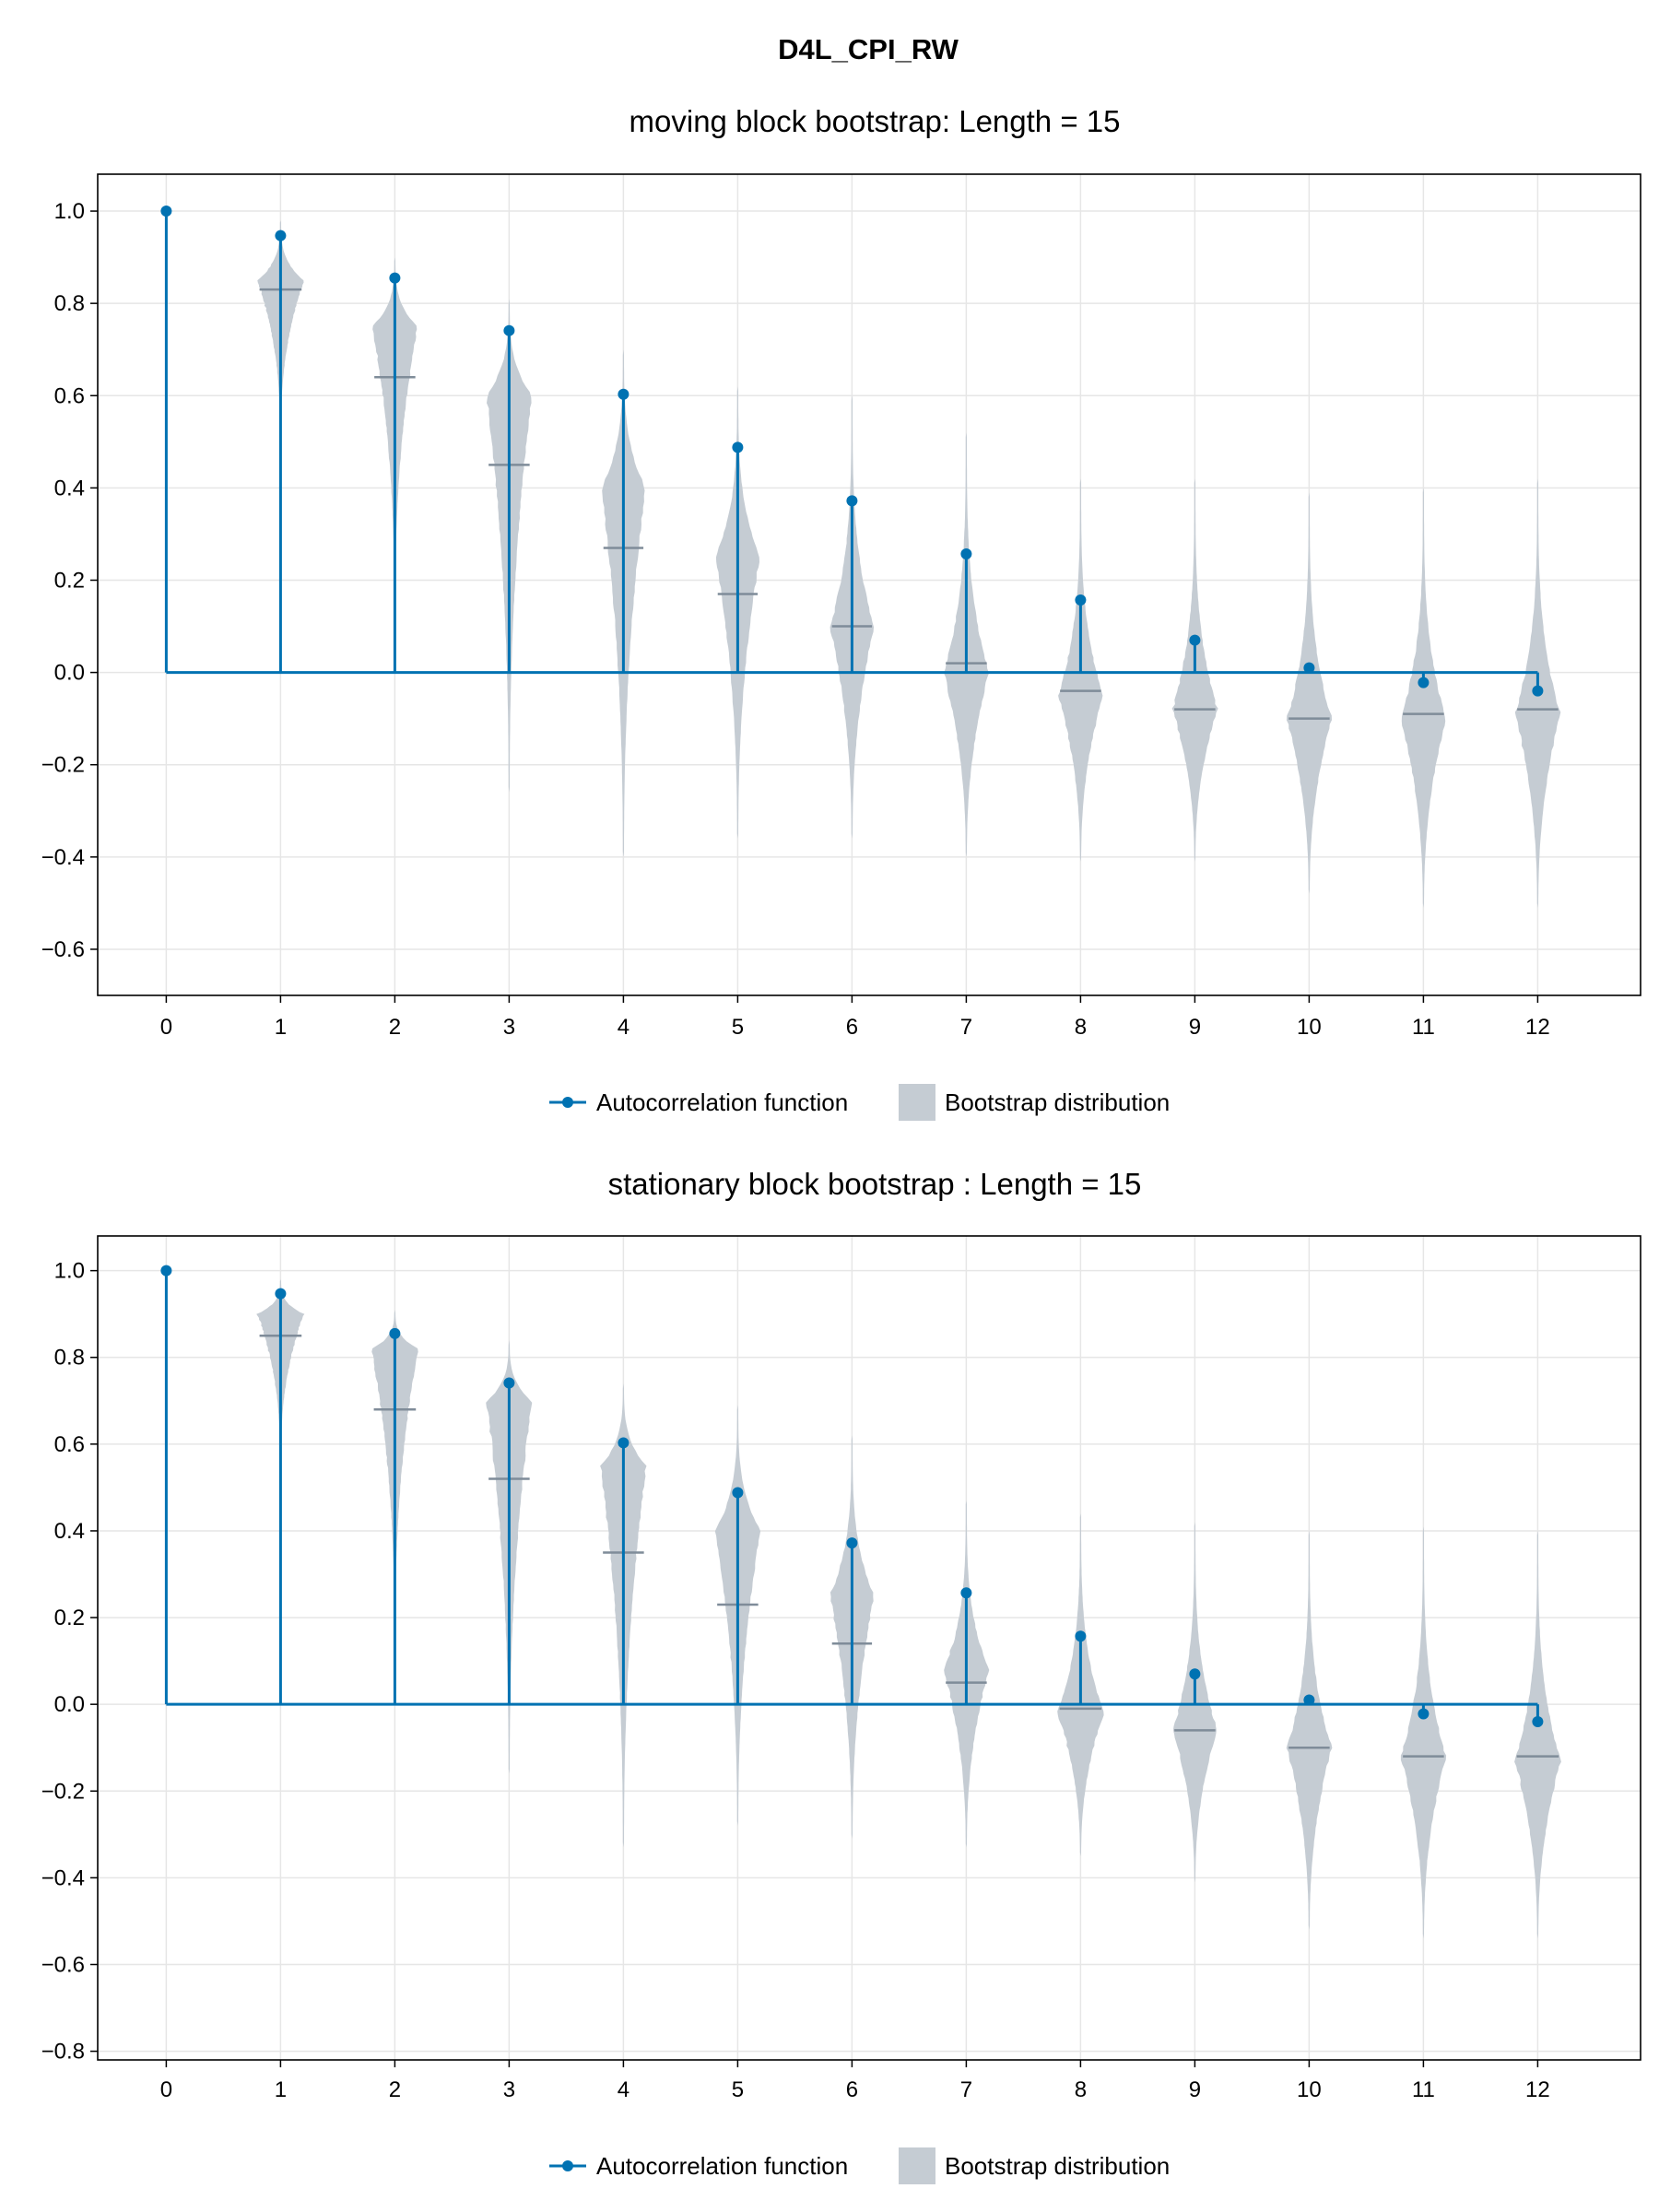  Describe the element at coordinates (63, 2052) in the screenshot. I see `y-tick-label: −0.8` at that location.